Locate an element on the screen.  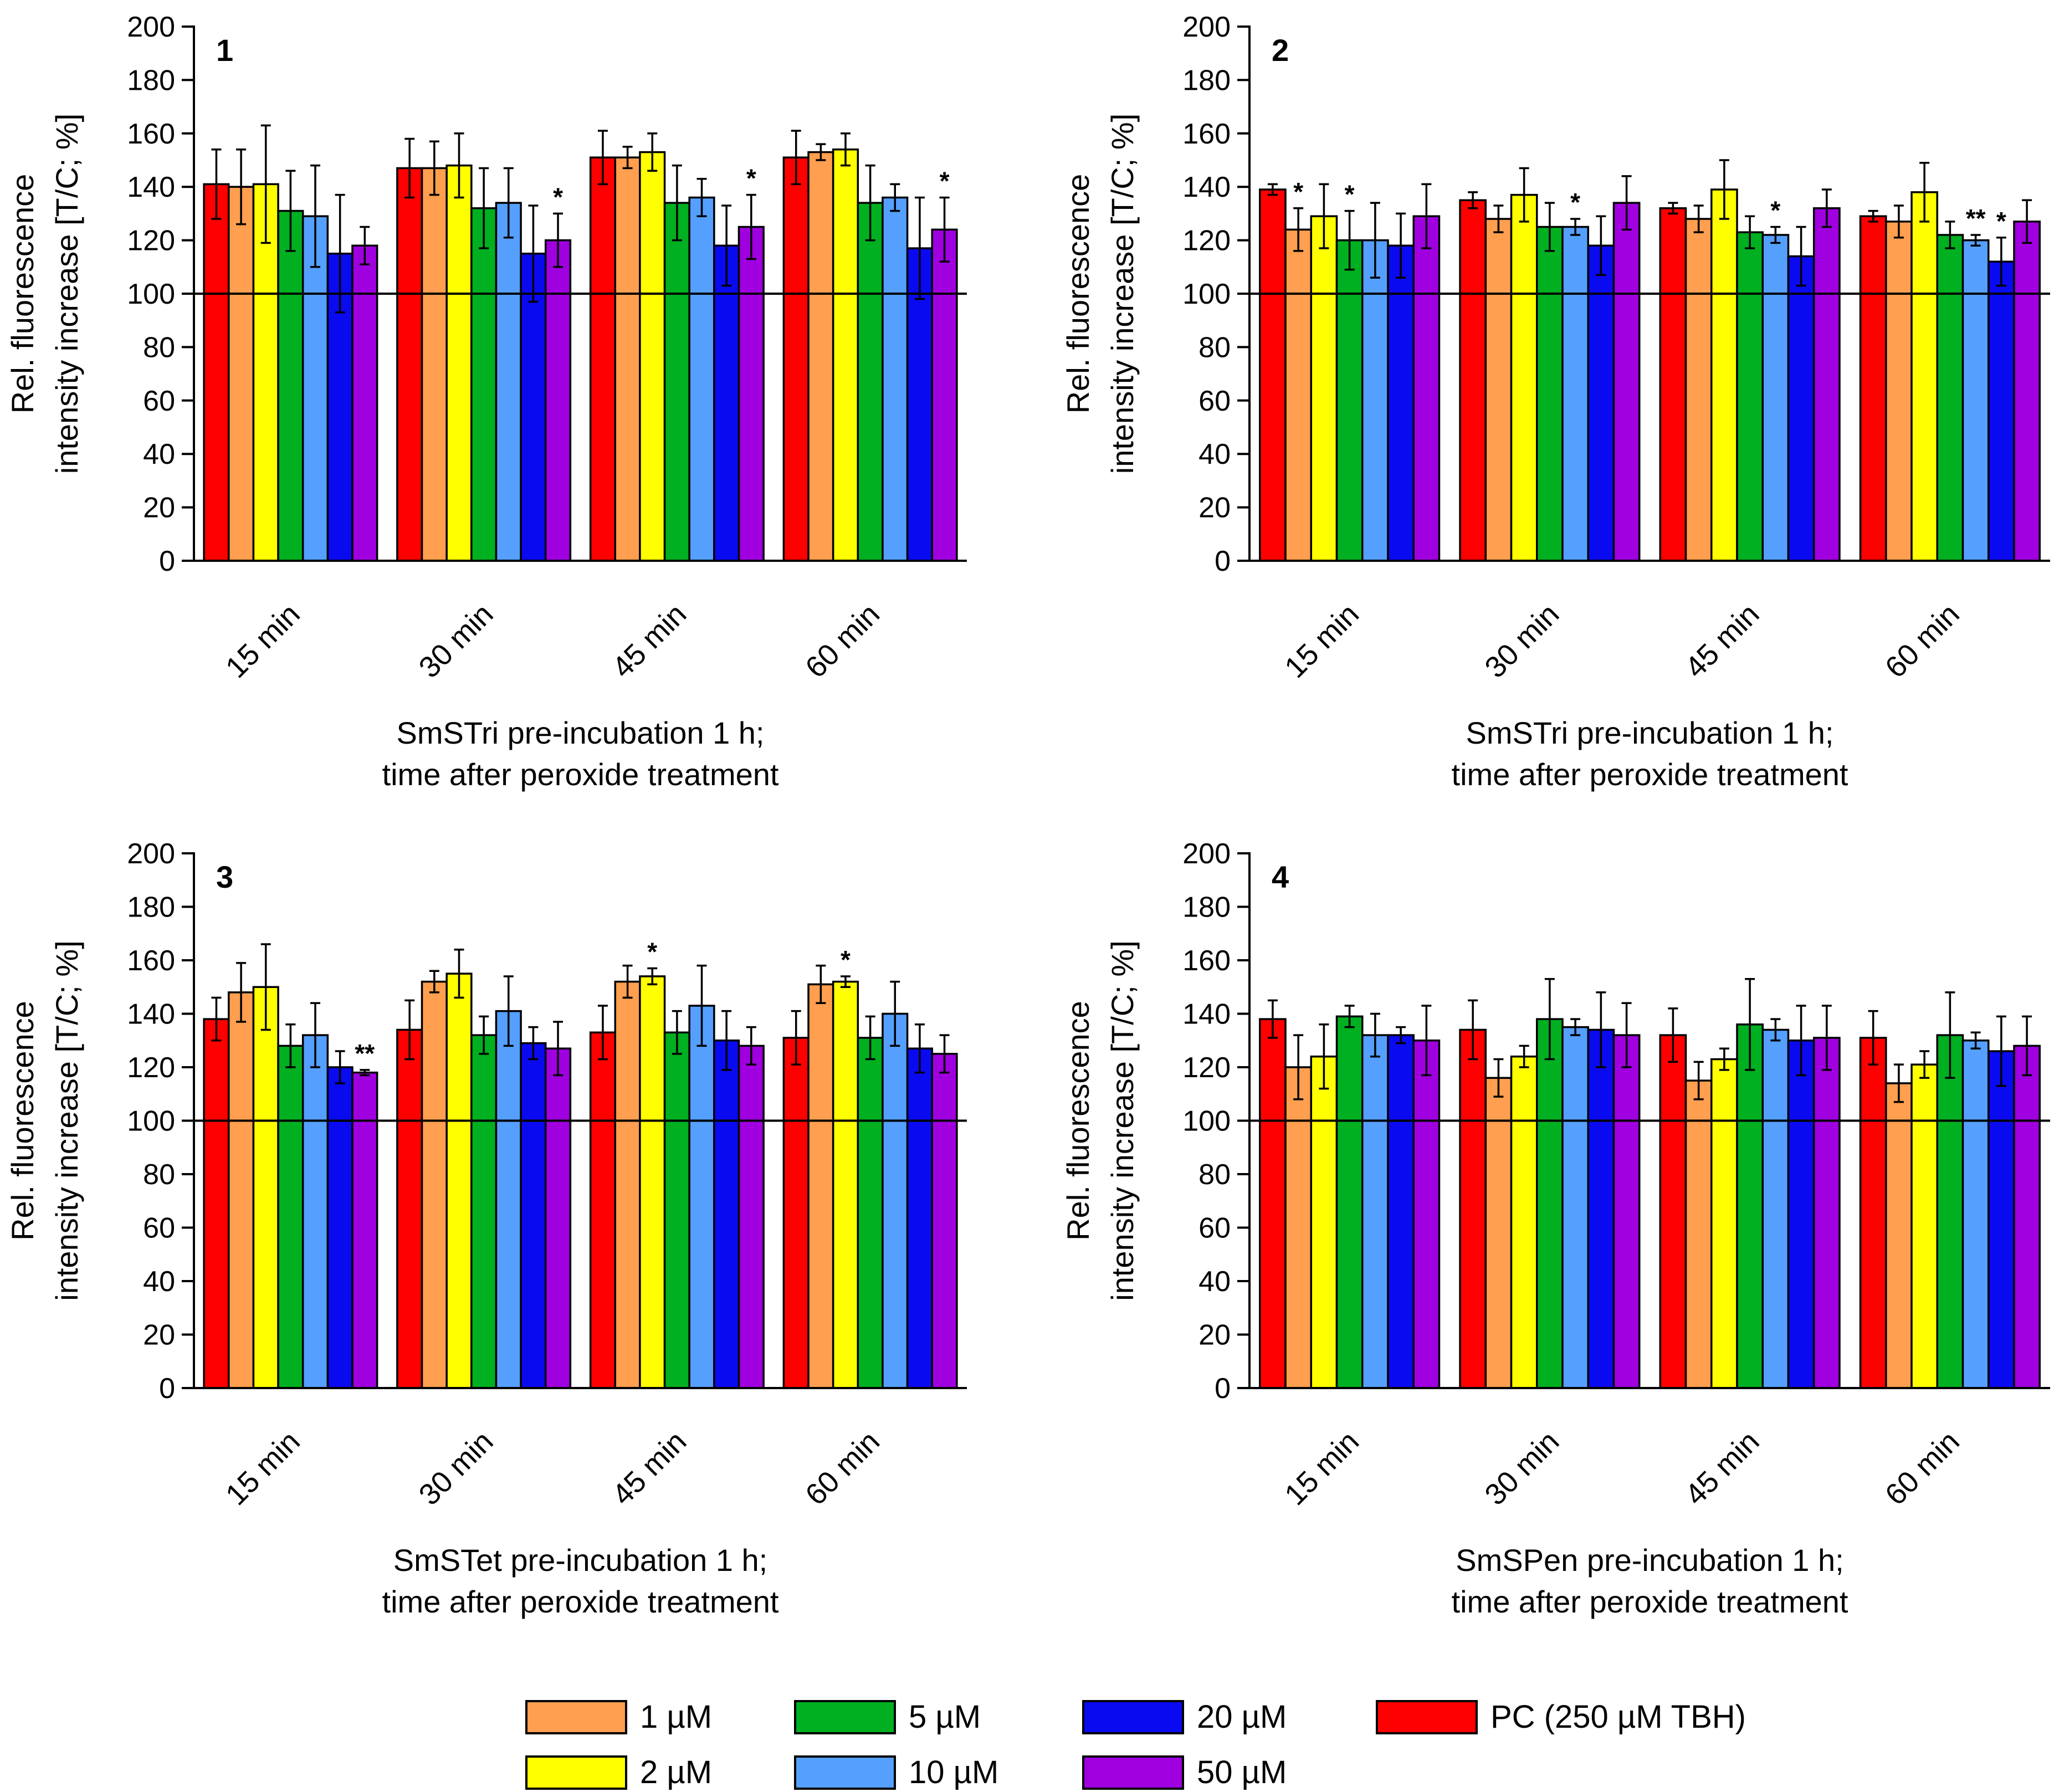
legend-item: PC (250 µM TBH) is located at coordinates (1561, 1717).